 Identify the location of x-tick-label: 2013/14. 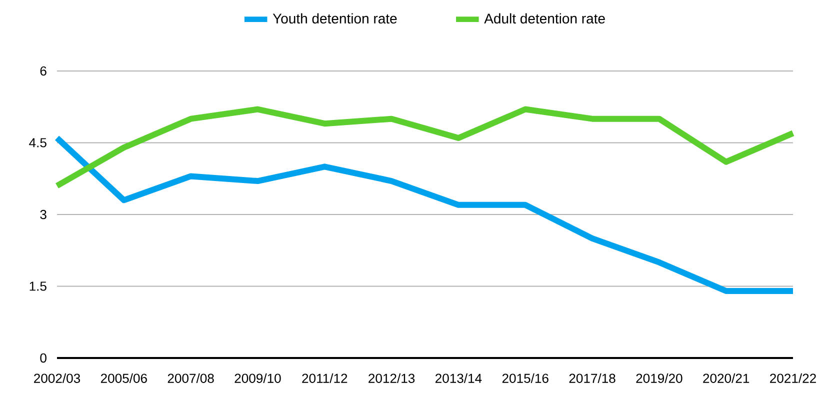
(458, 378).